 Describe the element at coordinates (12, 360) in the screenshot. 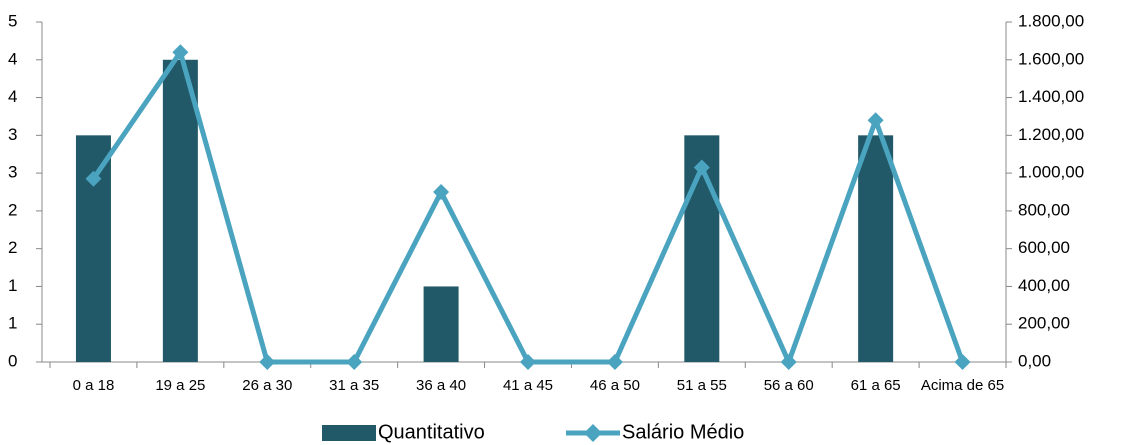

I see `y-tick-label: 0` at that location.